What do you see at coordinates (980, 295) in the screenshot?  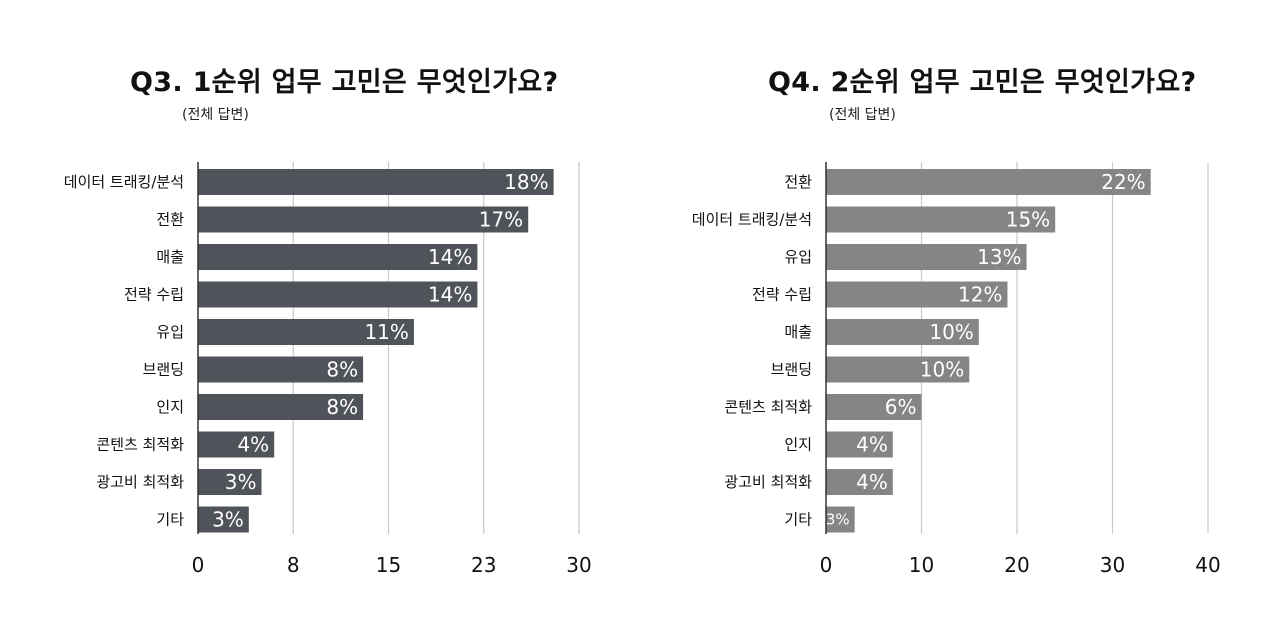 I see `data-label: 12%` at bounding box center [980, 295].